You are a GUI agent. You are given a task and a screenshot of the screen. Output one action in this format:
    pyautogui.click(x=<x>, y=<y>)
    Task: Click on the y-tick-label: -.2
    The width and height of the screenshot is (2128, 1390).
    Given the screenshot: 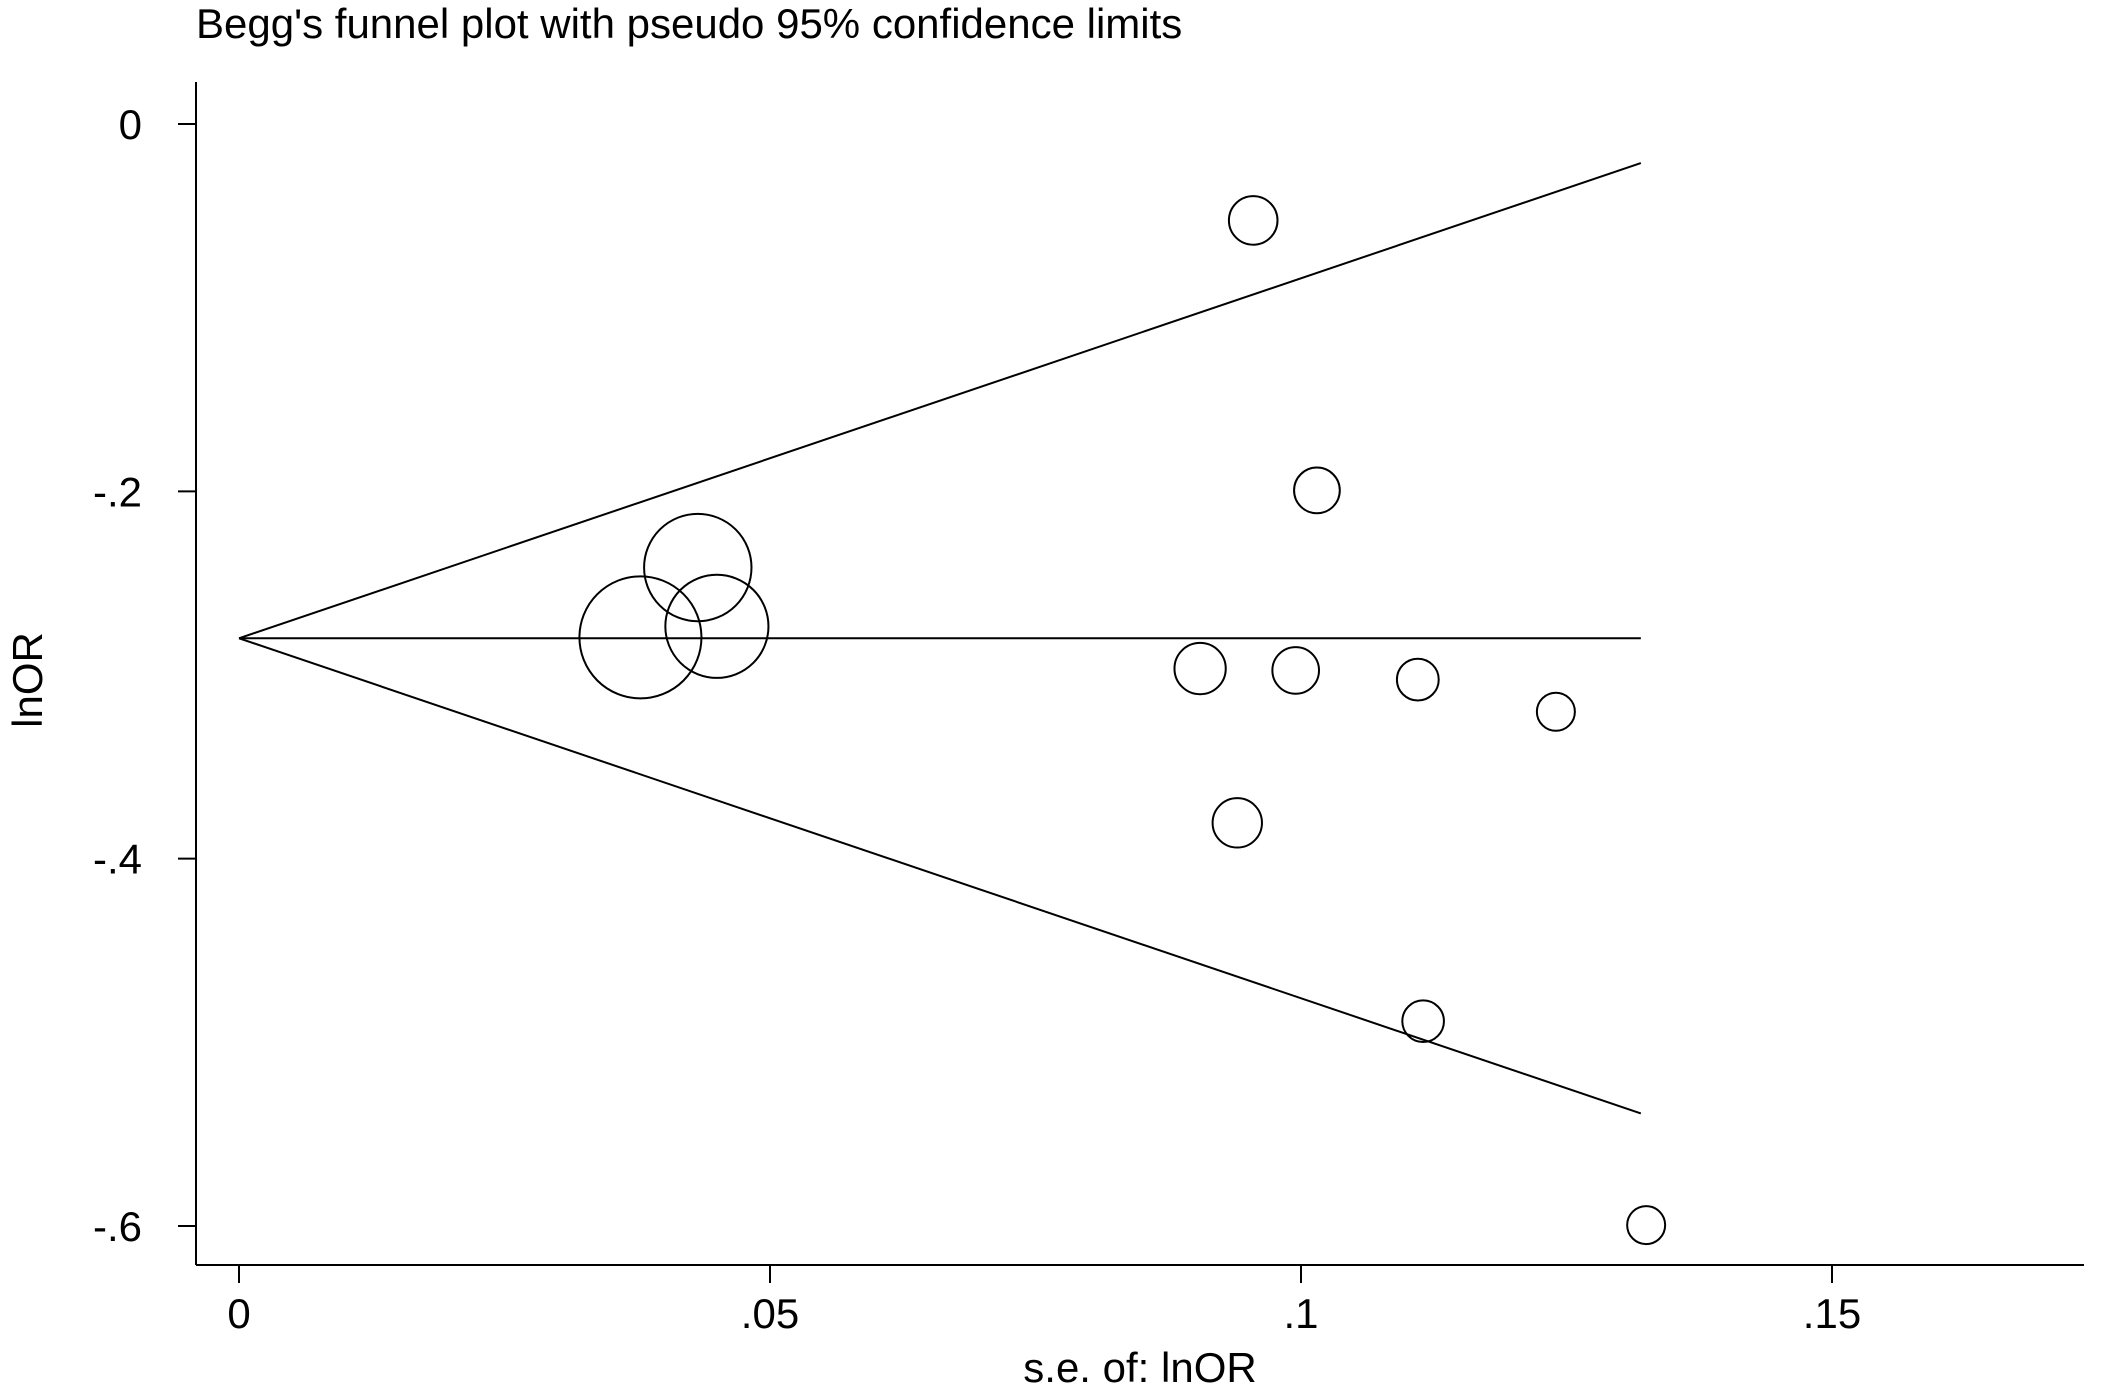 What is the action you would take?
    pyautogui.click(x=117, y=491)
    